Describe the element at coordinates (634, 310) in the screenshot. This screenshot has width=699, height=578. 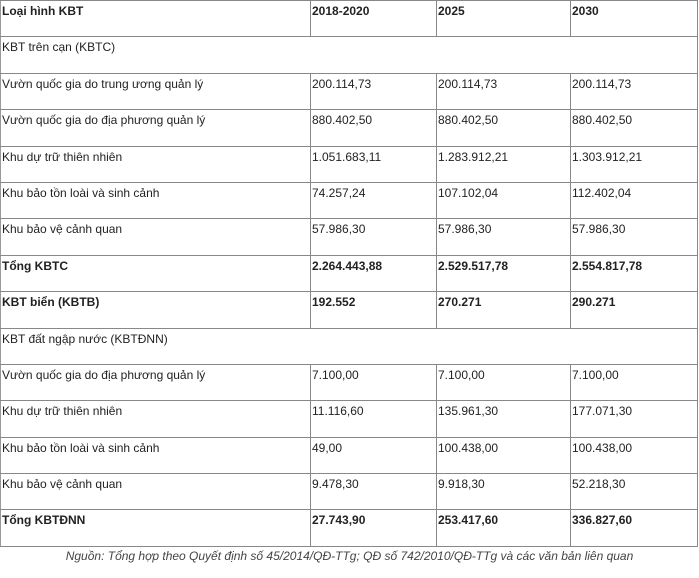
I see `value-cell: 290.271` at that location.